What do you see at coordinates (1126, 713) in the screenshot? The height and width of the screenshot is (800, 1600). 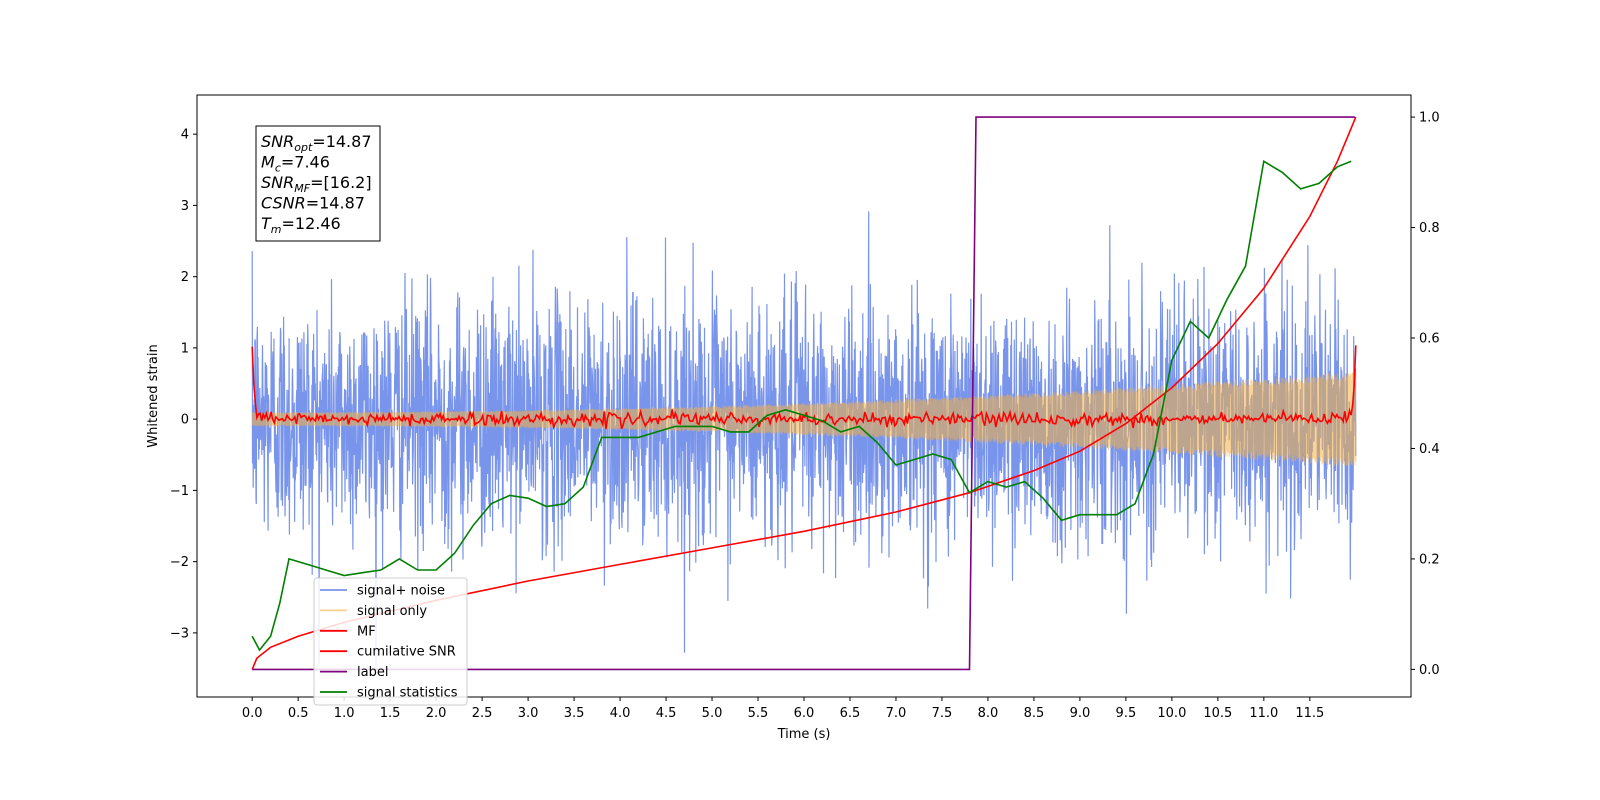 I see `x-tick-label: 9.5` at bounding box center [1126, 713].